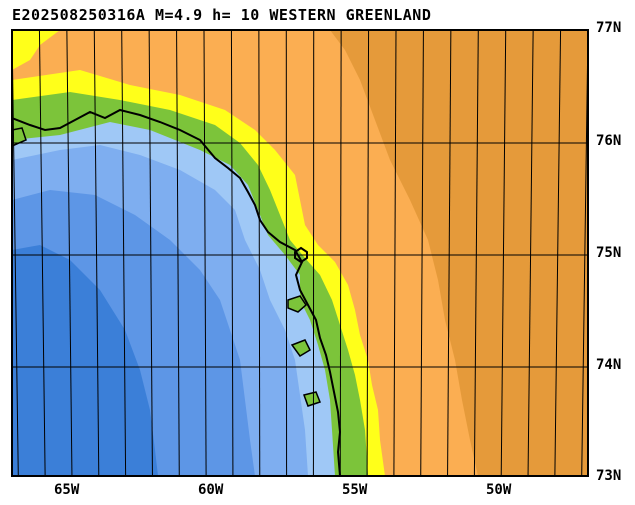 The height and width of the screenshot is (505, 635). What do you see at coordinates (609, 28) in the screenshot?
I see `lat-label-77n: 77N` at bounding box center [609, 28].